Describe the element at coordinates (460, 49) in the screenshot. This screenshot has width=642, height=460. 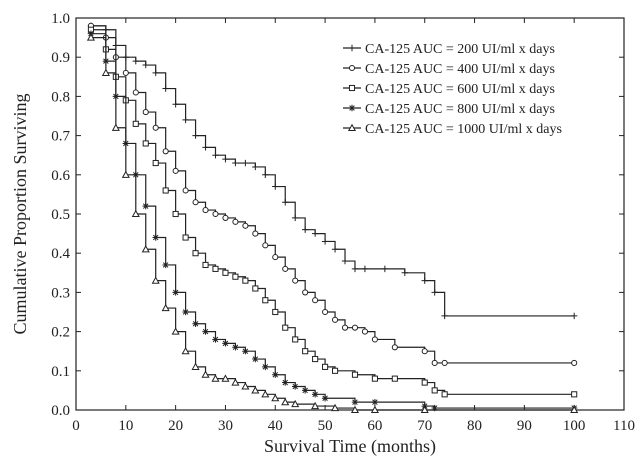
I see `legend-label: CA-125 AUC = 200 UI/ml x days` at that location.